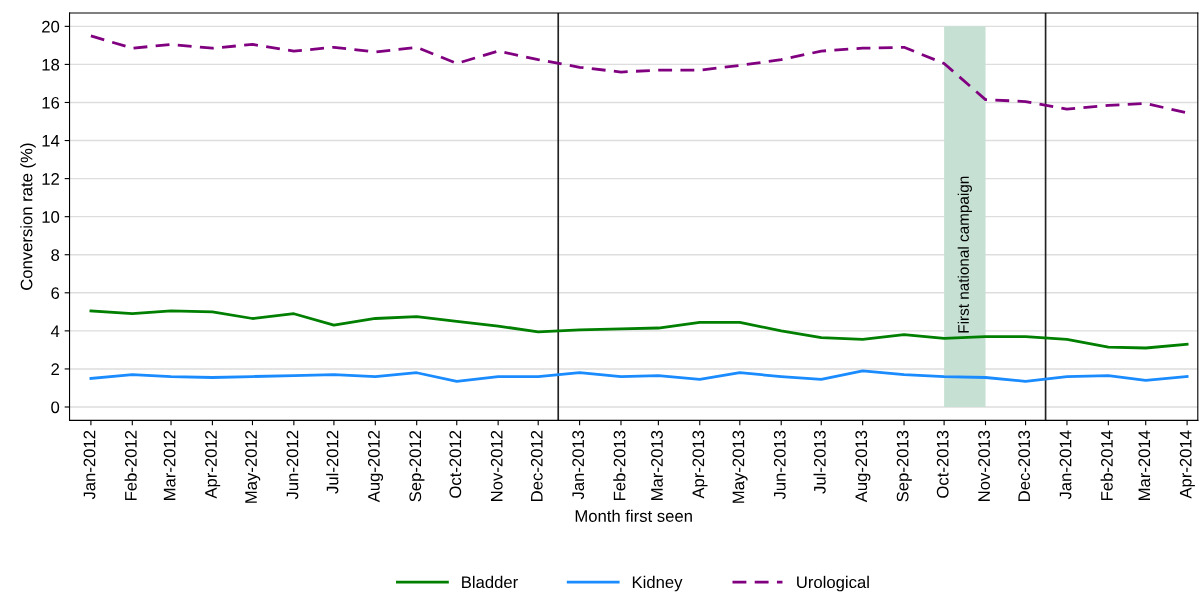 The width and height of the screenshot is (1199, 592). Describe the element at coordinates (639, 376) in the screenshot. I see `line-series` at that location.